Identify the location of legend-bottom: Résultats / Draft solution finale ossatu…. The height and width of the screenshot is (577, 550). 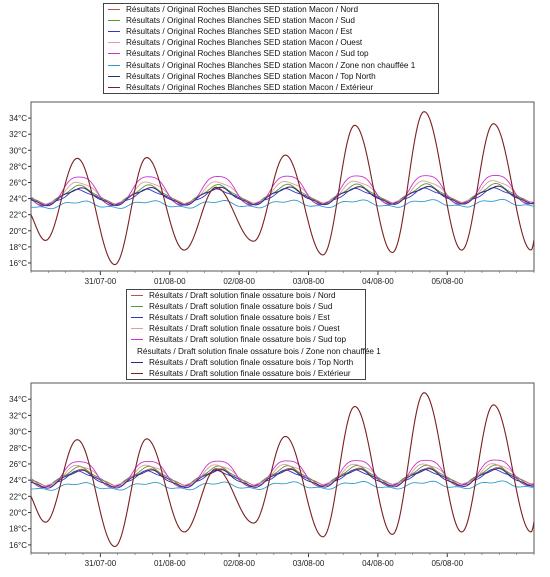
(253, 334).